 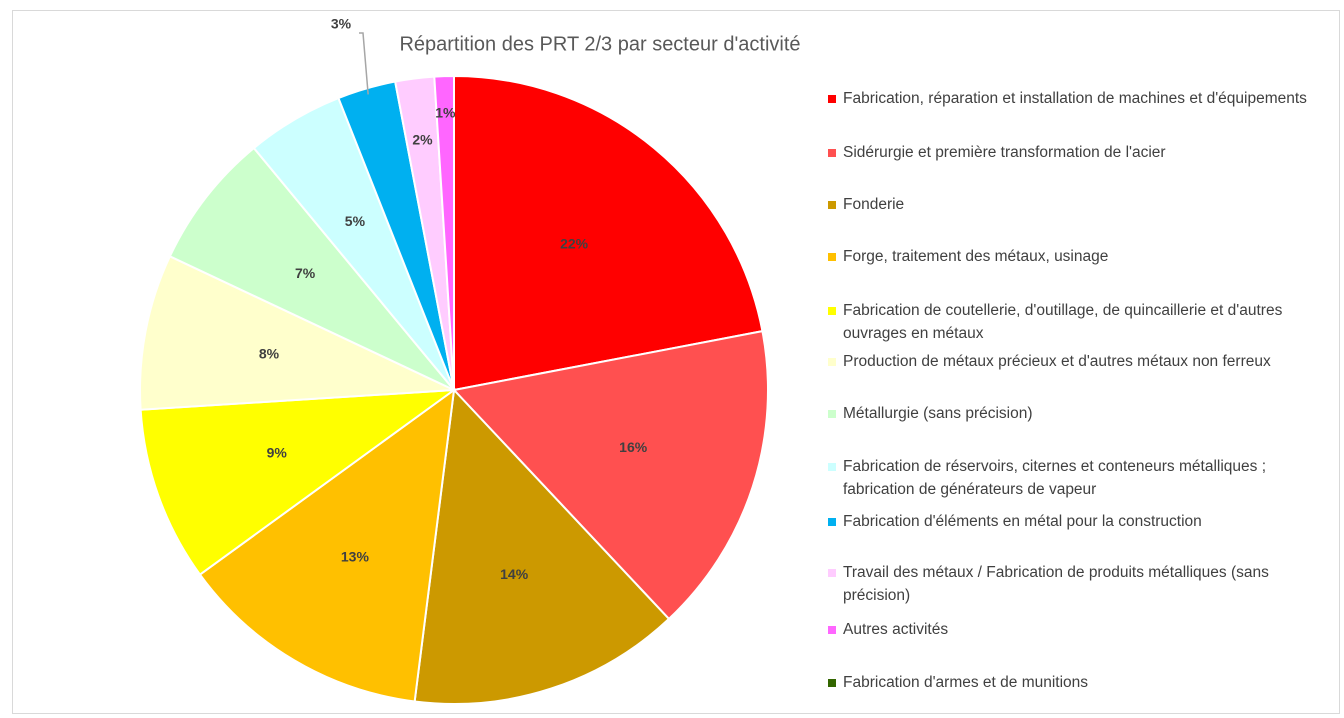 I want to click on legend-label: Fonderie, so click(x=874, y=204).